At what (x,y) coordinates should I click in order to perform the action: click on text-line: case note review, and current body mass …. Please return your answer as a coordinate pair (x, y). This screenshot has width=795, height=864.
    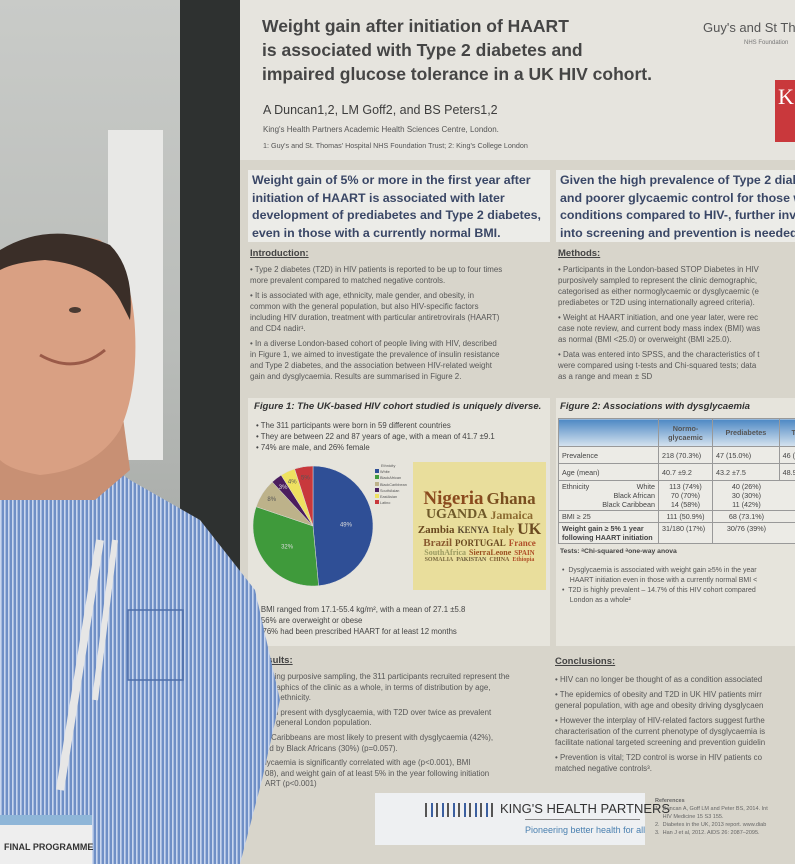
    Looking at the image, I should click on (659, 328).